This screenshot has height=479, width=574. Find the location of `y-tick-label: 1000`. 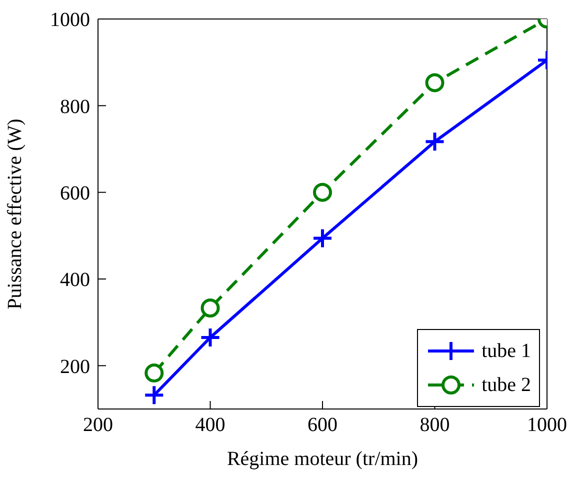

y-tick-label: 1000 is located at coordinates (70, 20).